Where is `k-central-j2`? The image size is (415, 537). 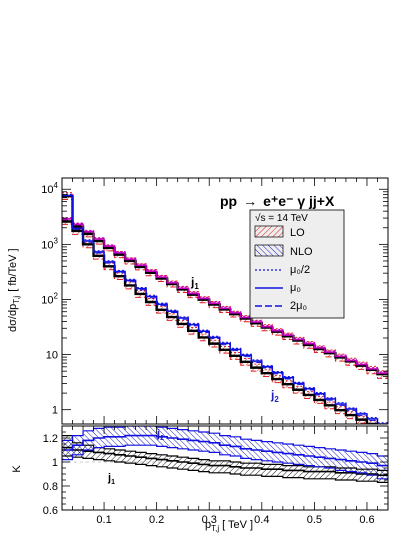 k-central-j2 is located at coordinates (225, 450).